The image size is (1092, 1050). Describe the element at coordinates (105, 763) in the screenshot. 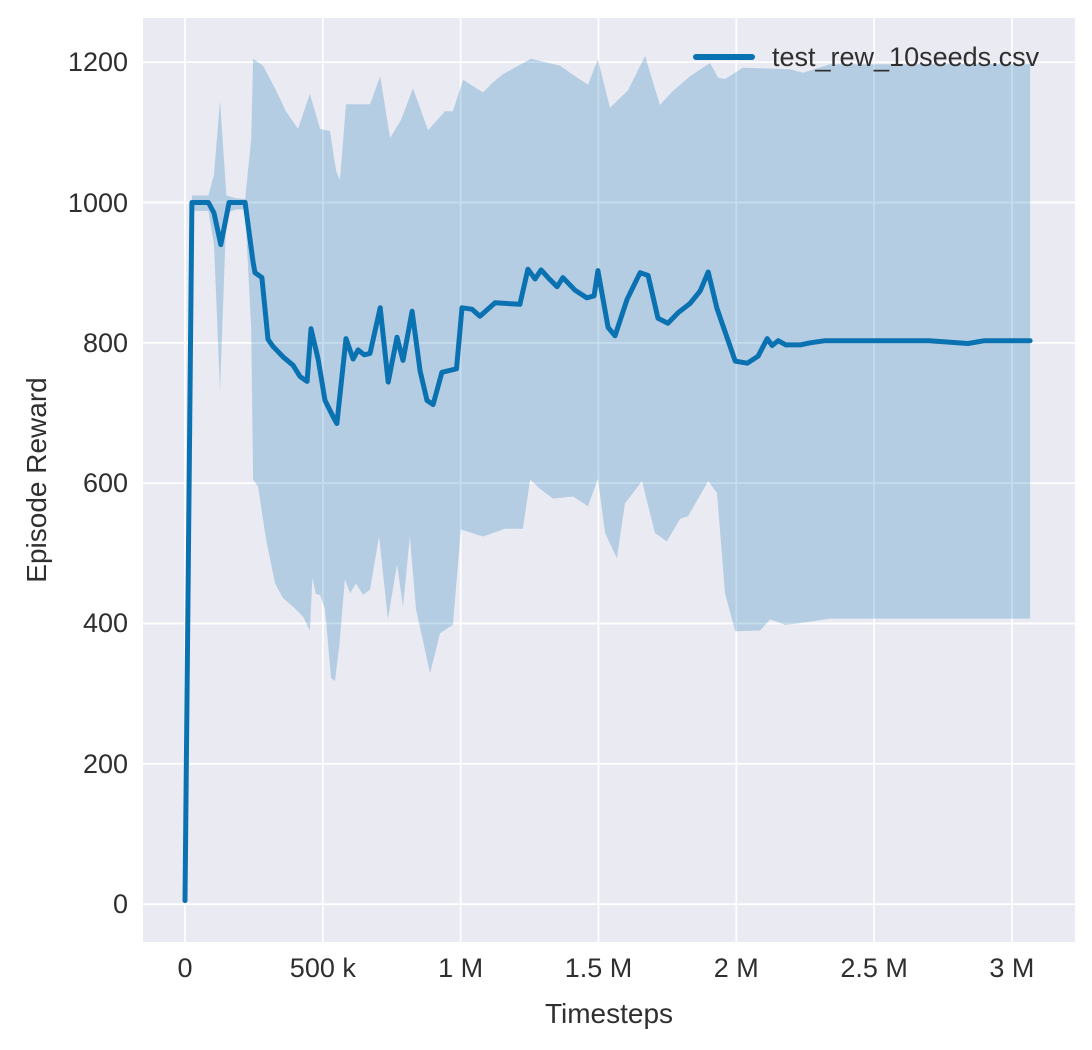

I see `y-tick-label: 200` at that location.